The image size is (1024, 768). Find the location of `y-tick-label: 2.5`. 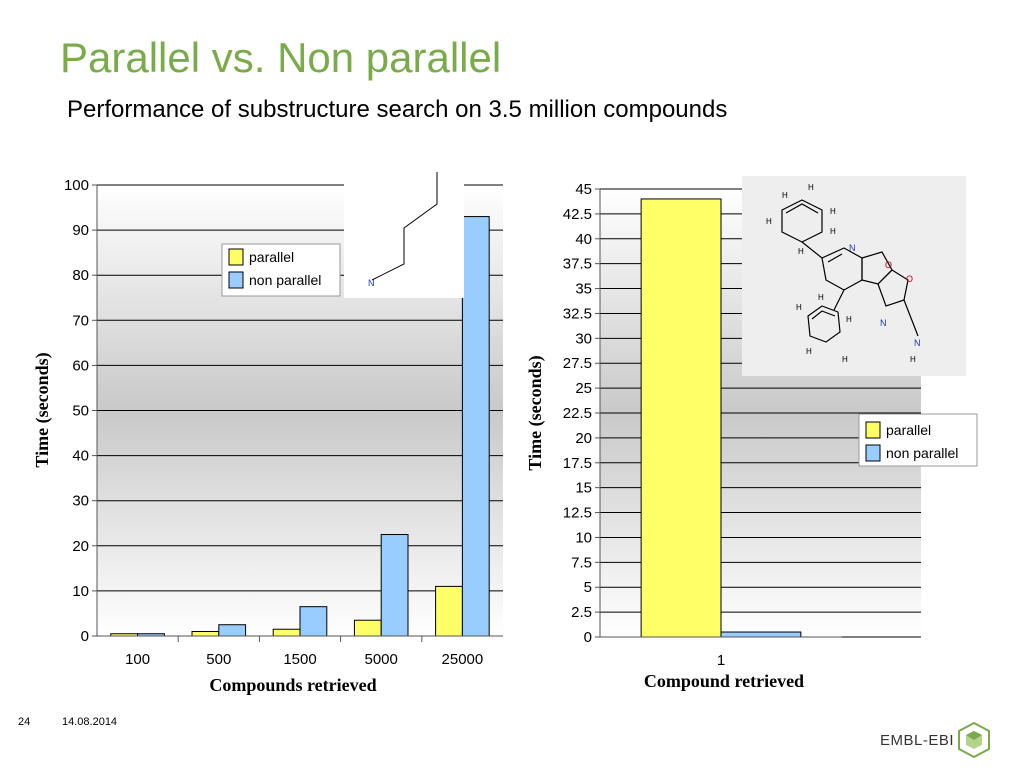

y-tick-label: 2.5 is located at coordinates (581, 612).